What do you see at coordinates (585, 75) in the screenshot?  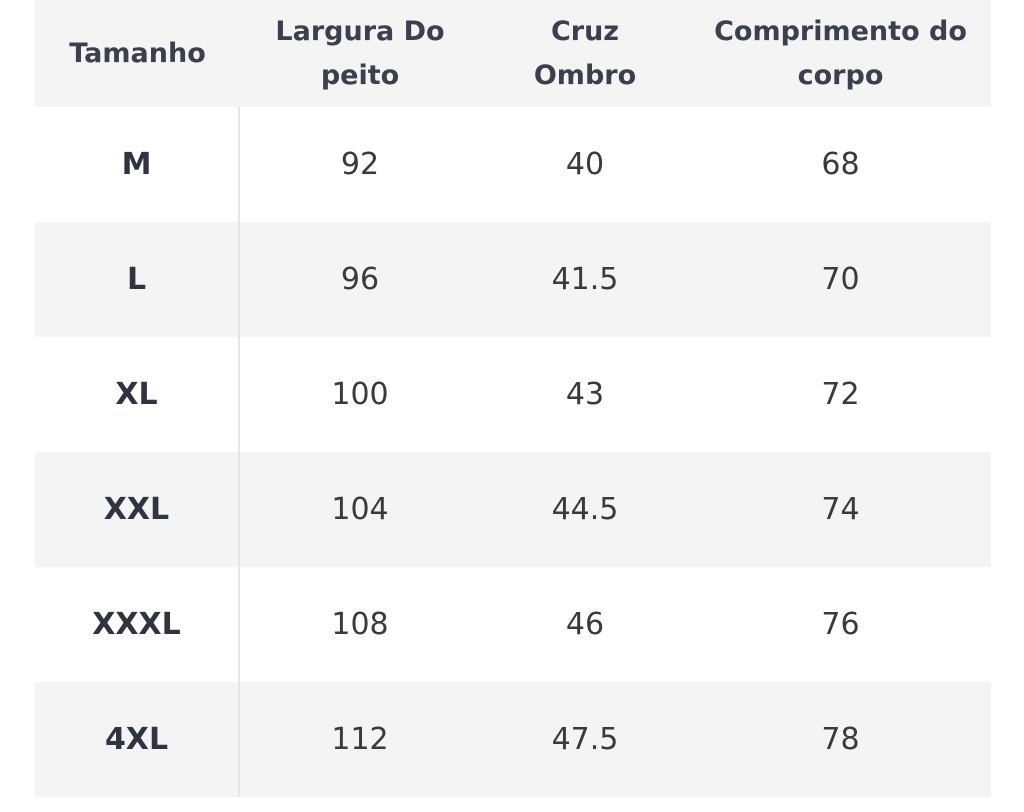 I see `header-text: Ombro` at bounding box center [585, 75].